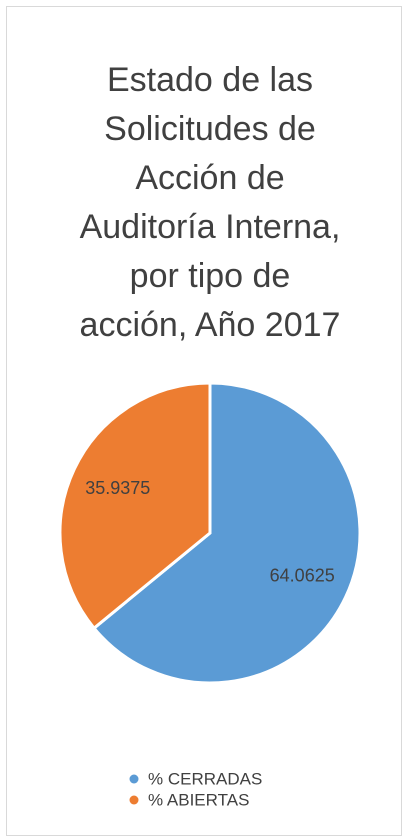 Image resolution: width=409 pixels, height=836 pixels. I want to click on pie-slice, so click(135, 506).